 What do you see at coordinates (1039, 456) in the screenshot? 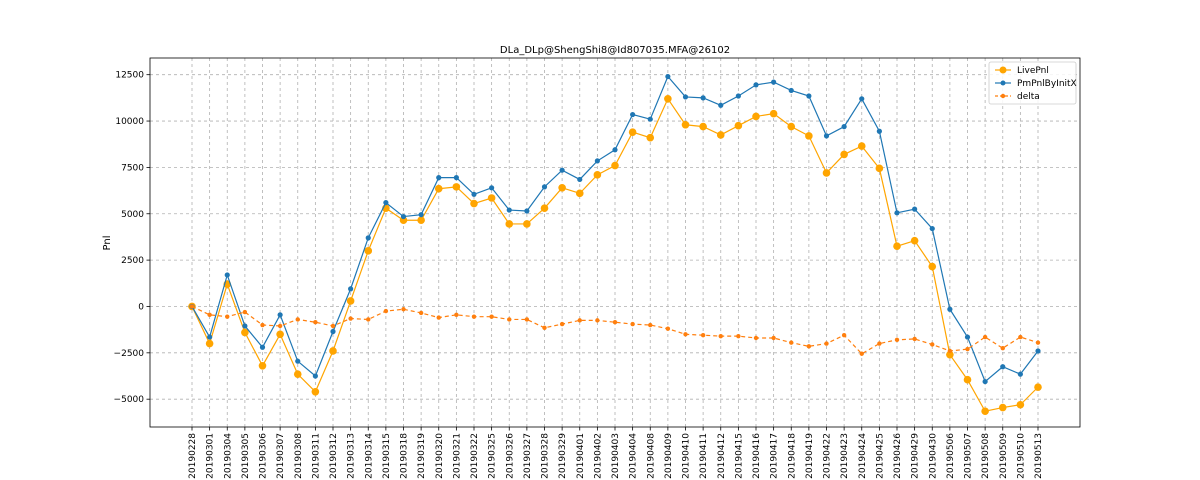
I see `x-tick-label: 20190513` at bounding box center [1039, 456].